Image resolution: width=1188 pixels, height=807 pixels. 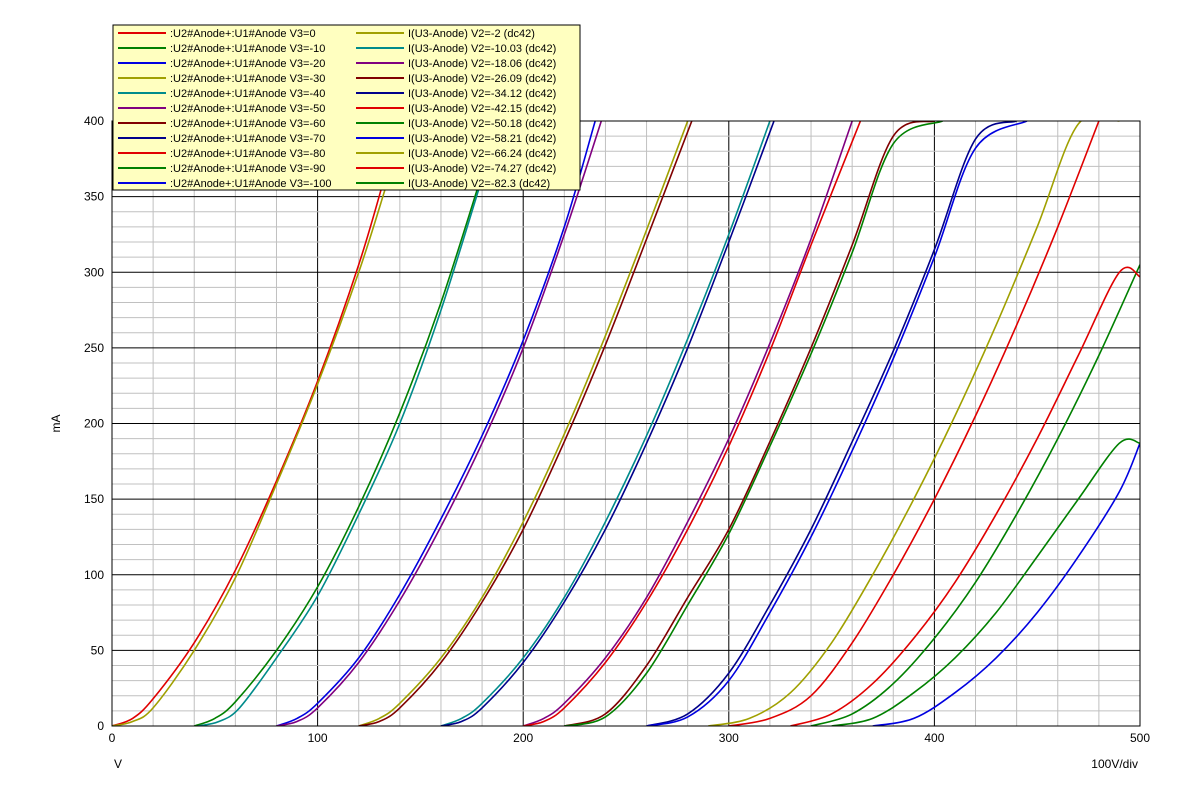 I want to click on legend-entry: :U2#Anode+:U1#Anode V3=-70, so click(x=247, y=139).